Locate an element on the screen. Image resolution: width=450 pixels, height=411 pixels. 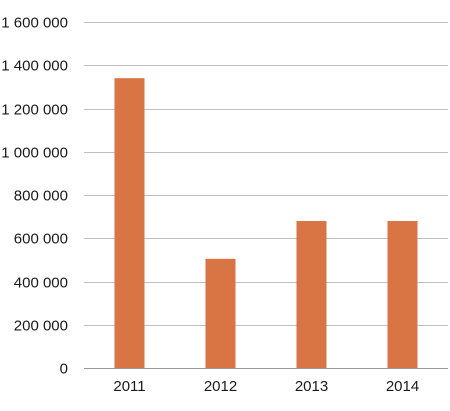
x-axis-tick-labels: 2011 2012 2013 2014 is located at coordinates (266, 386).